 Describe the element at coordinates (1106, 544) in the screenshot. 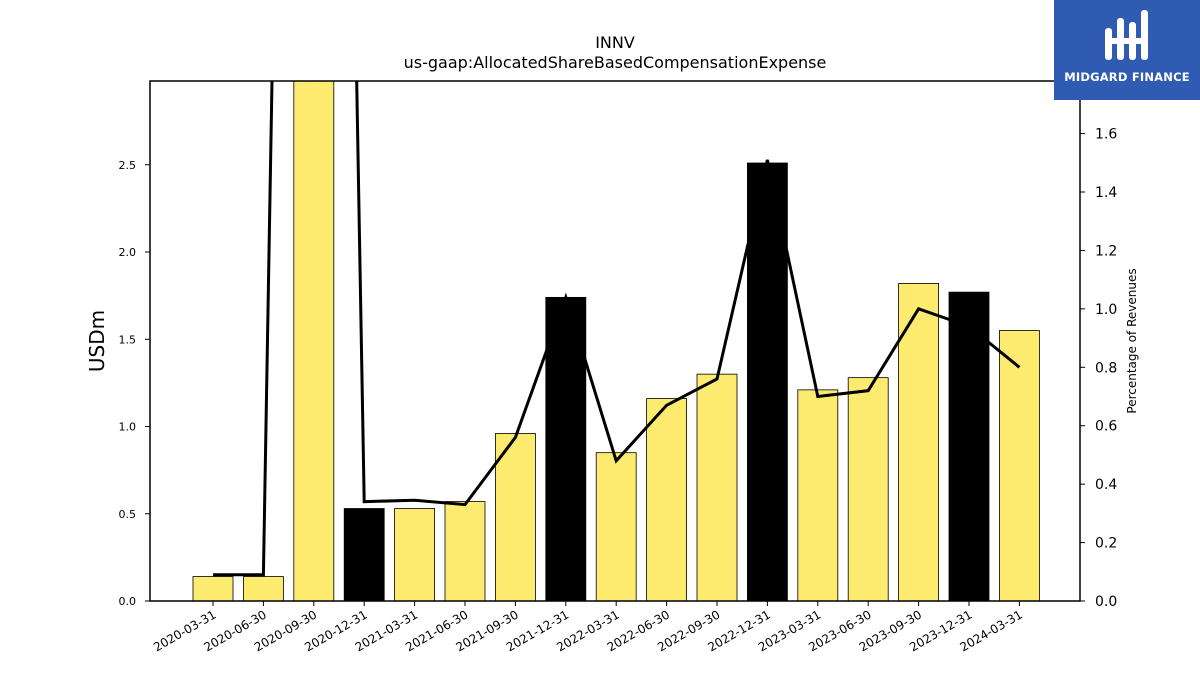

I see `y2-tick-label: 0.2` at that location.